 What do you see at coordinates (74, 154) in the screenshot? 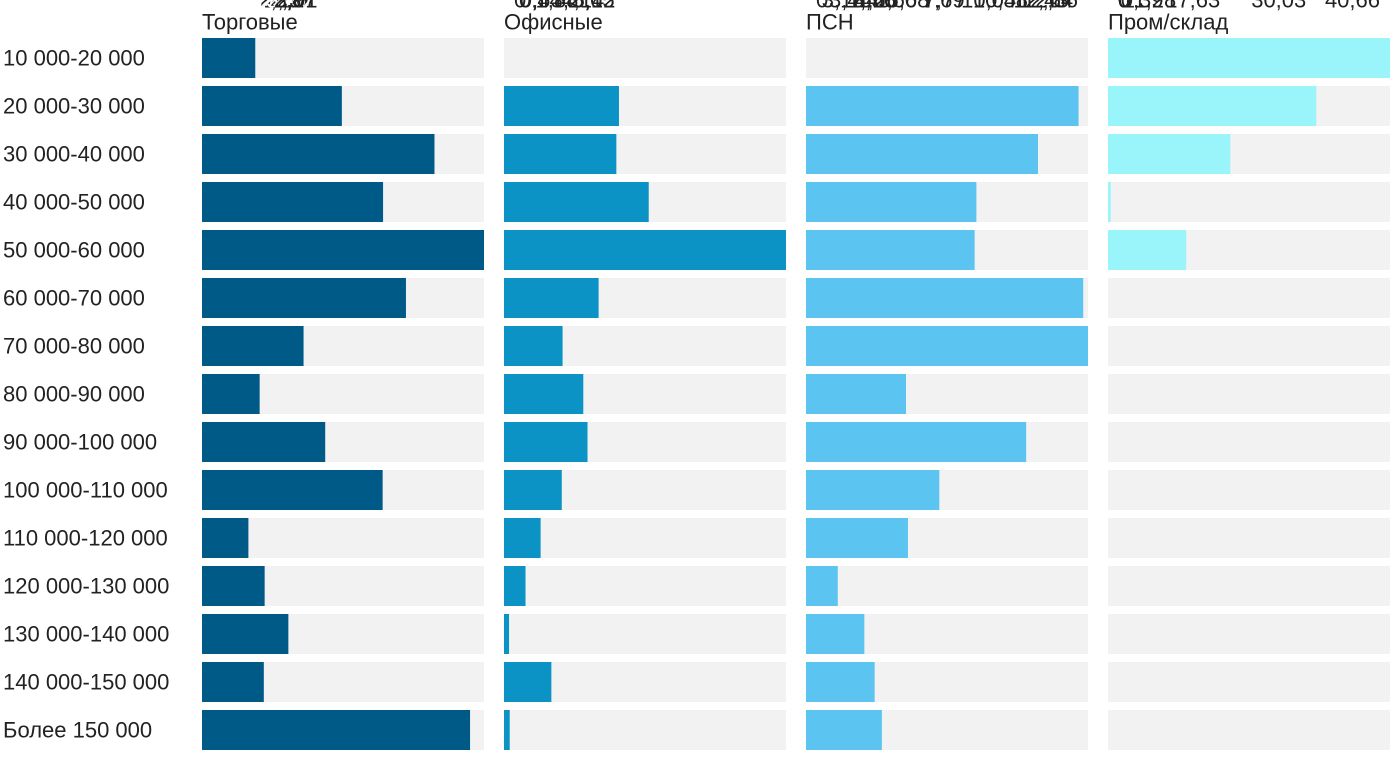
I see `category-label: 30 000-40 000` at bounding box center [74, 154].